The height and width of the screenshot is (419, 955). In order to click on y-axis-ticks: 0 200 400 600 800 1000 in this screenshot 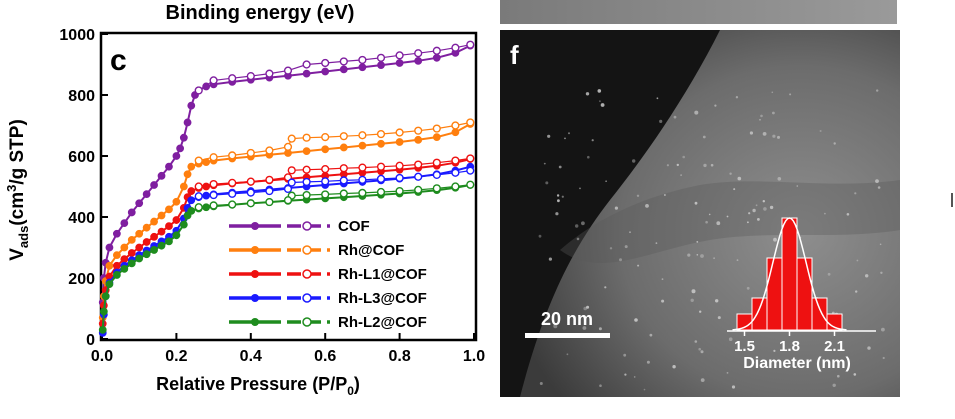, I will do `click(83, 188)`.